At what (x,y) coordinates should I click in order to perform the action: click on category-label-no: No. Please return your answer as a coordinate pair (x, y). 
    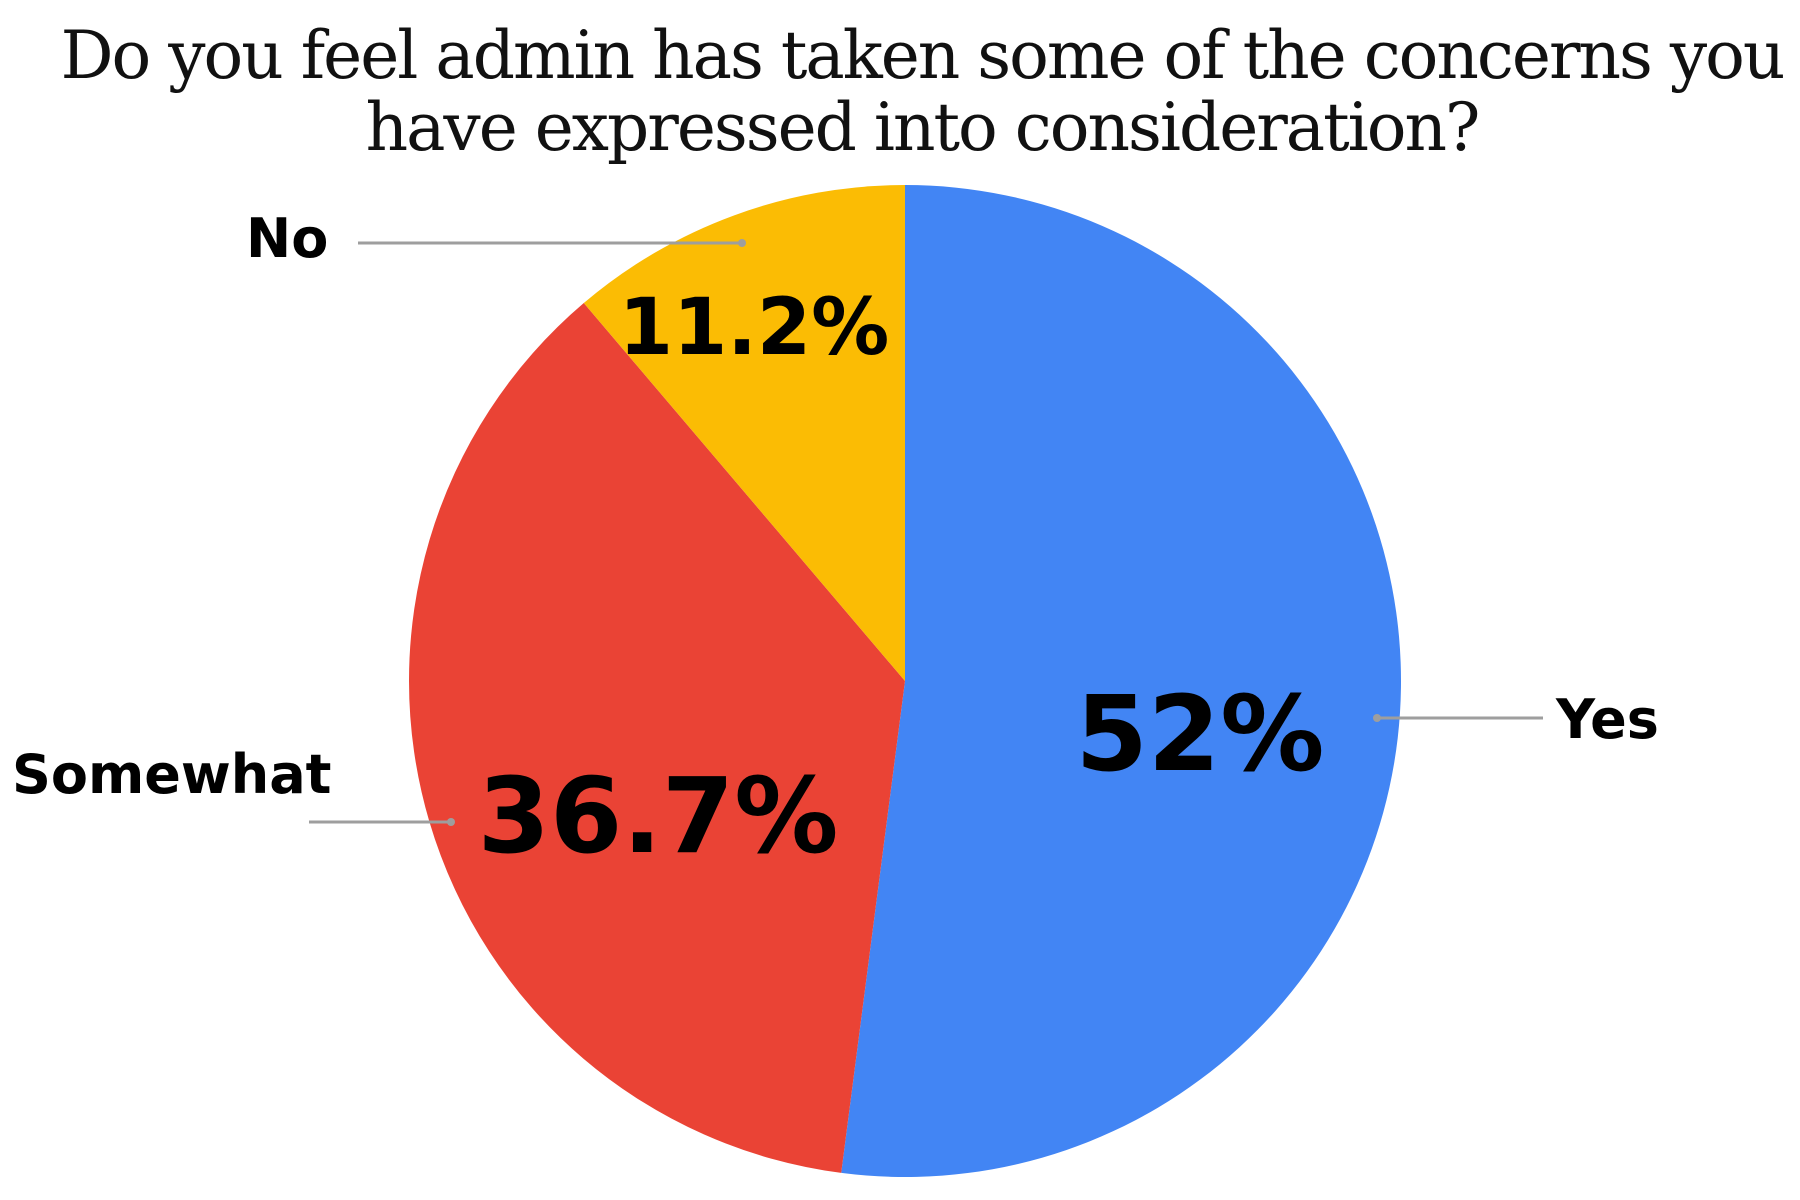
    Looking at the image, I should click on (287, 238).